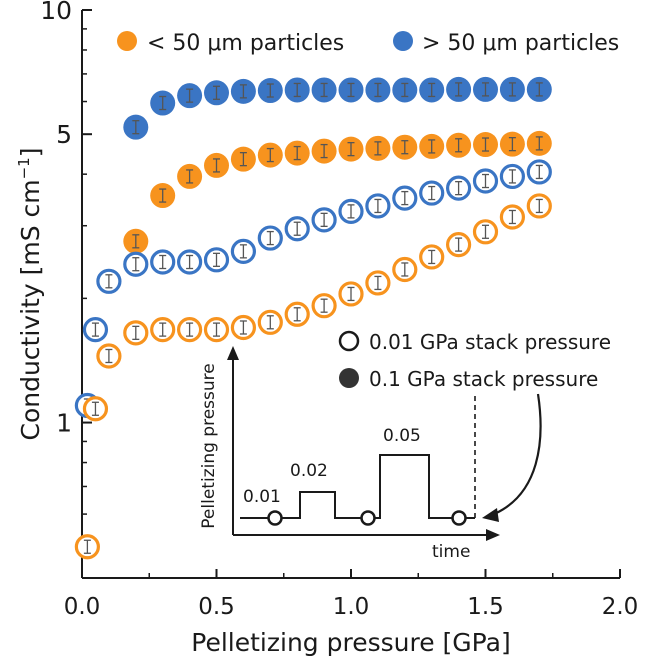  What do you see at coordinates (349, 341) in the screenshot?
I see `legend-open-marker` at bounding box center [349, 341].